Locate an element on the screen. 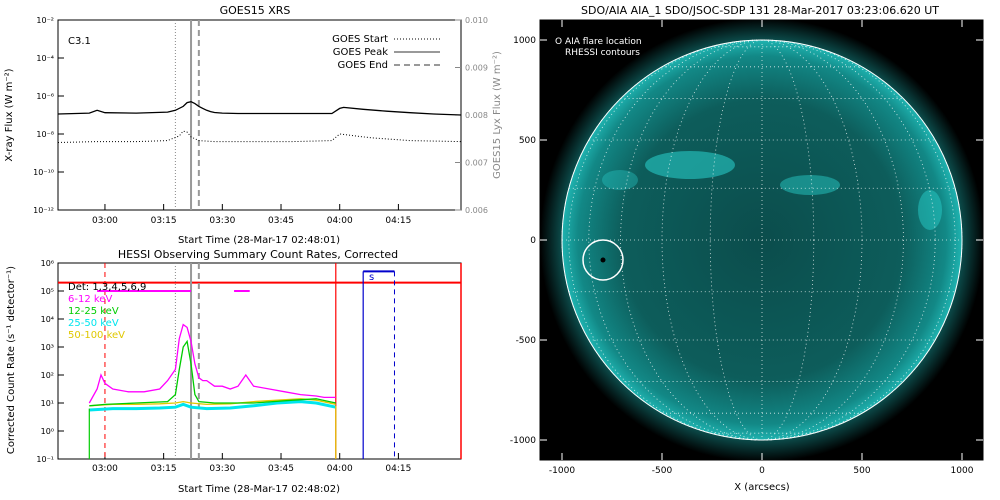 Image resolution: width=1000 pixels, height=500 pixels. aia-x-tick-label: -500 is located at coordinates (662, 471).